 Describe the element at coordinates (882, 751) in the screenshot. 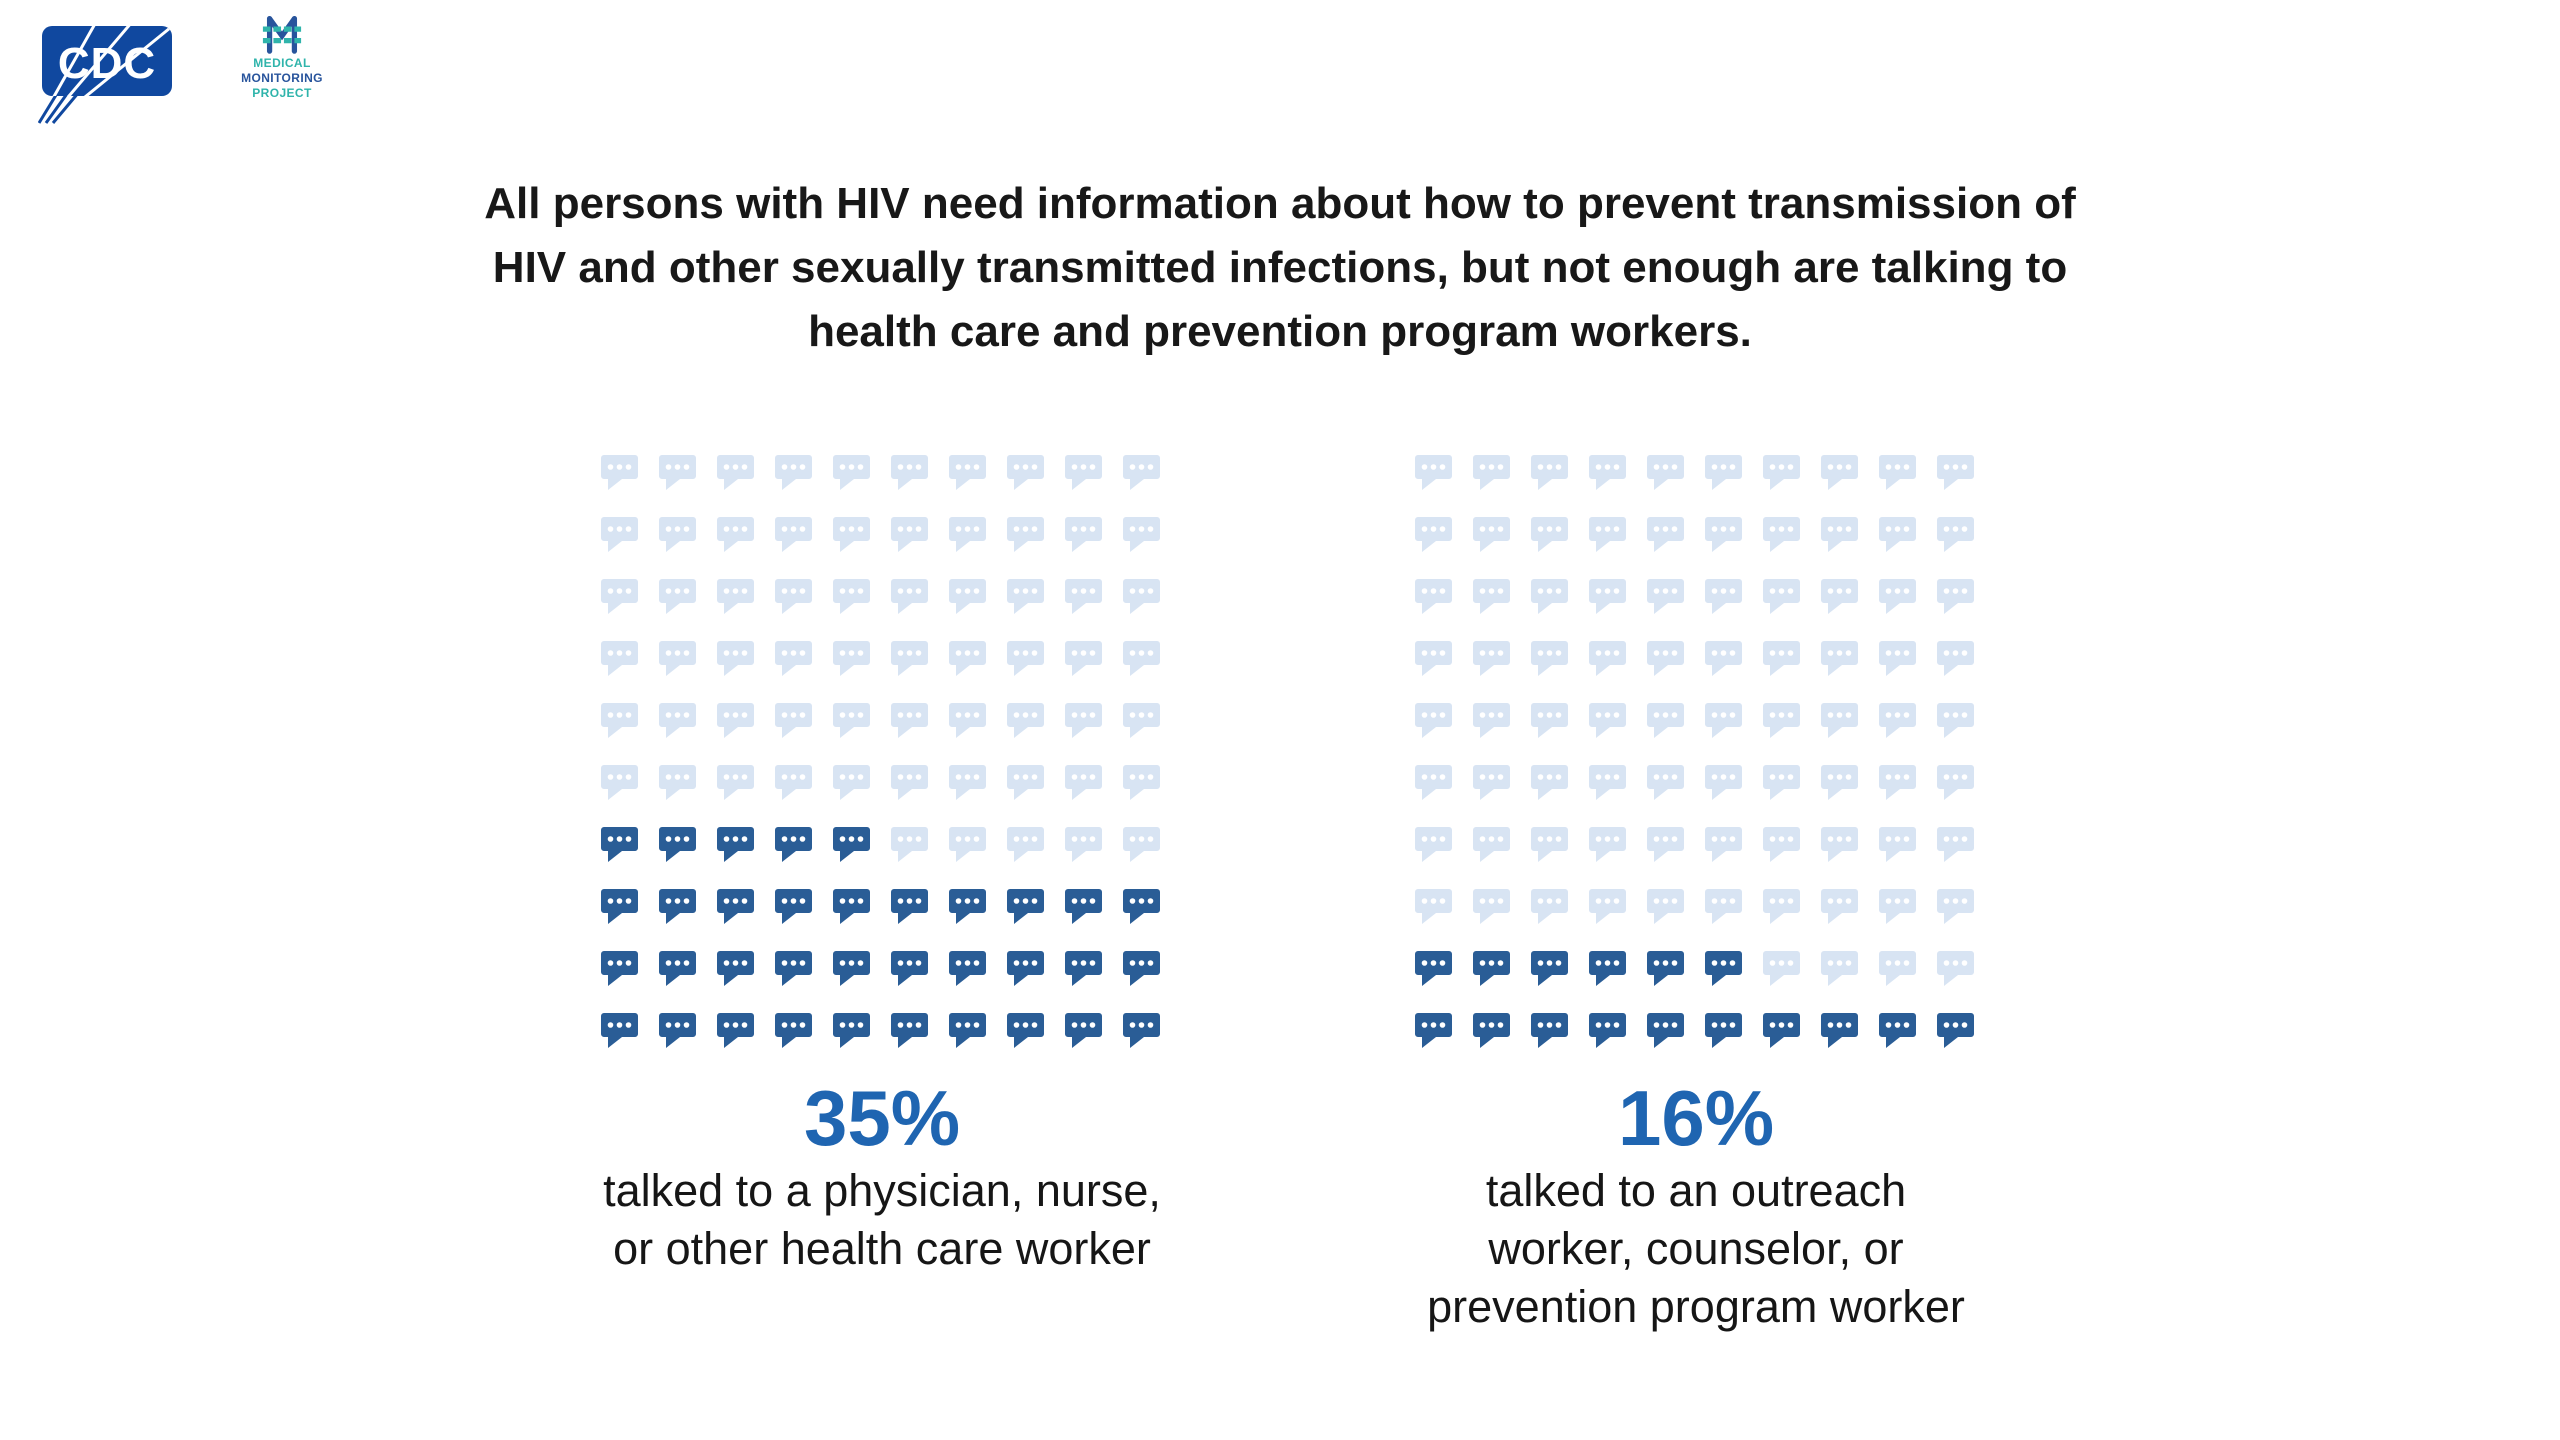

I see `waffle-grid` at that location.